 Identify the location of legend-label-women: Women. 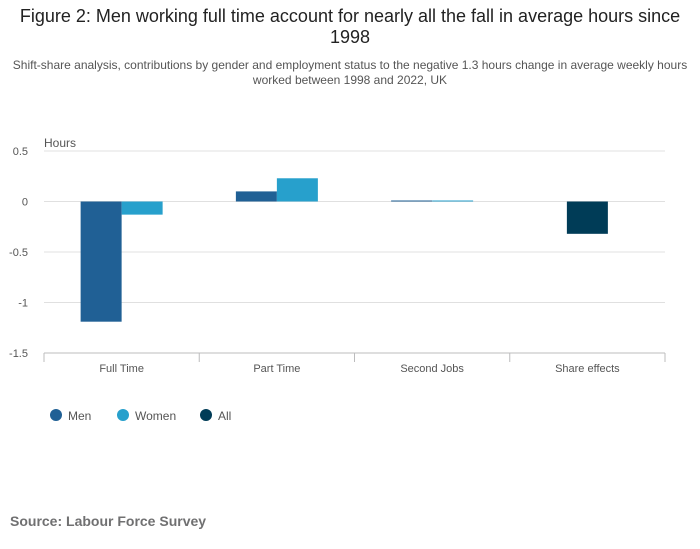
(155, 416).